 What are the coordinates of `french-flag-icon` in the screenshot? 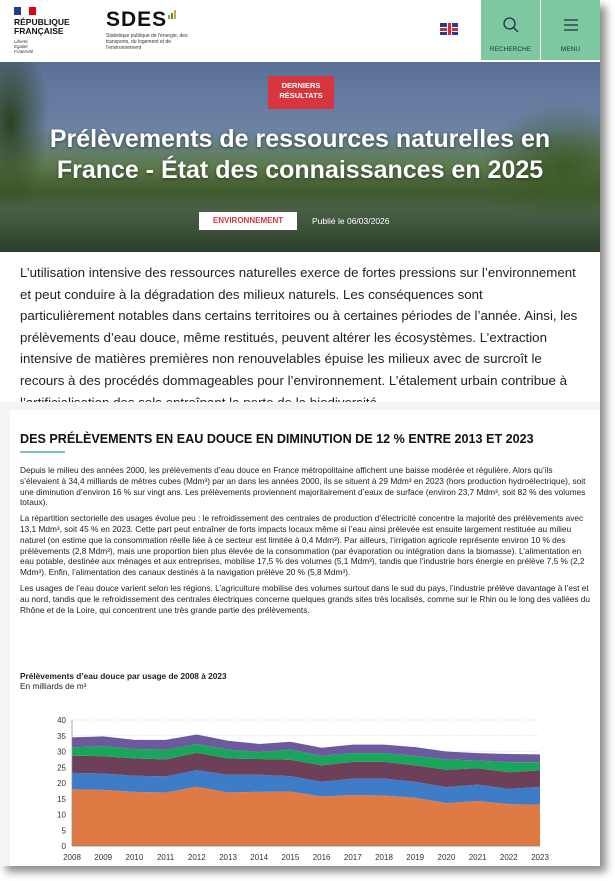 It's located at (25, 11).